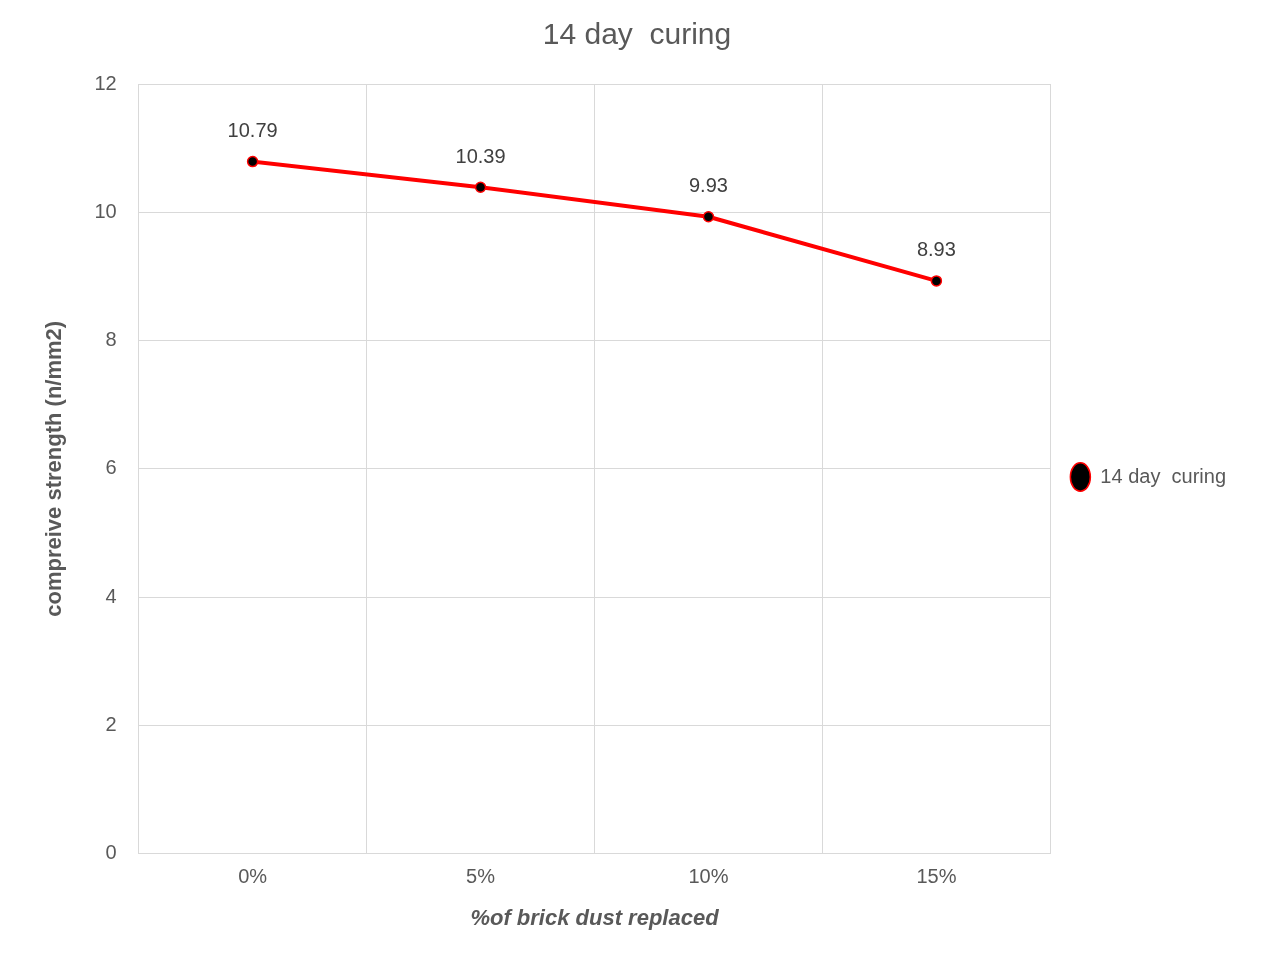  I want to click on x-tick-label: 0%, so click(253, 876).